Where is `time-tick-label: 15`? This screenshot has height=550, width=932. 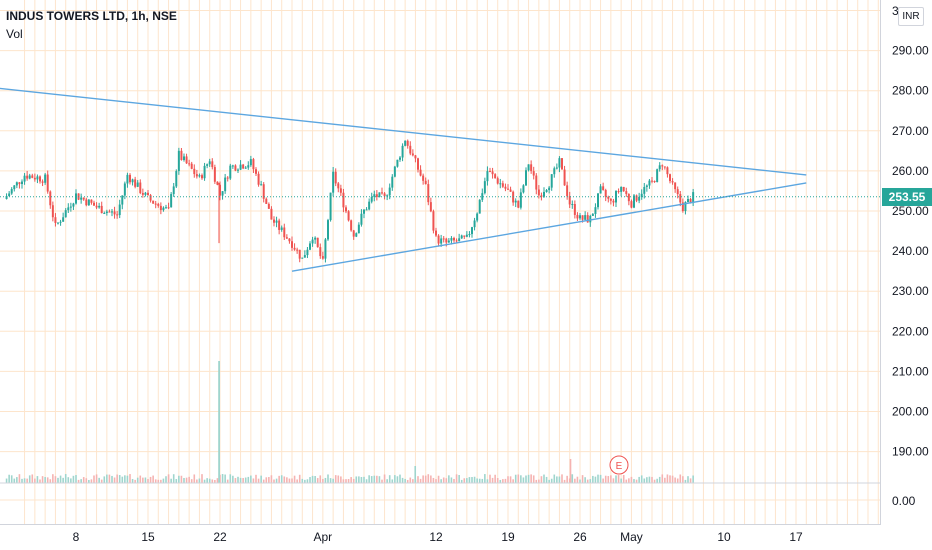
time-tick-label: 15 is located at coordinates (148, 537).